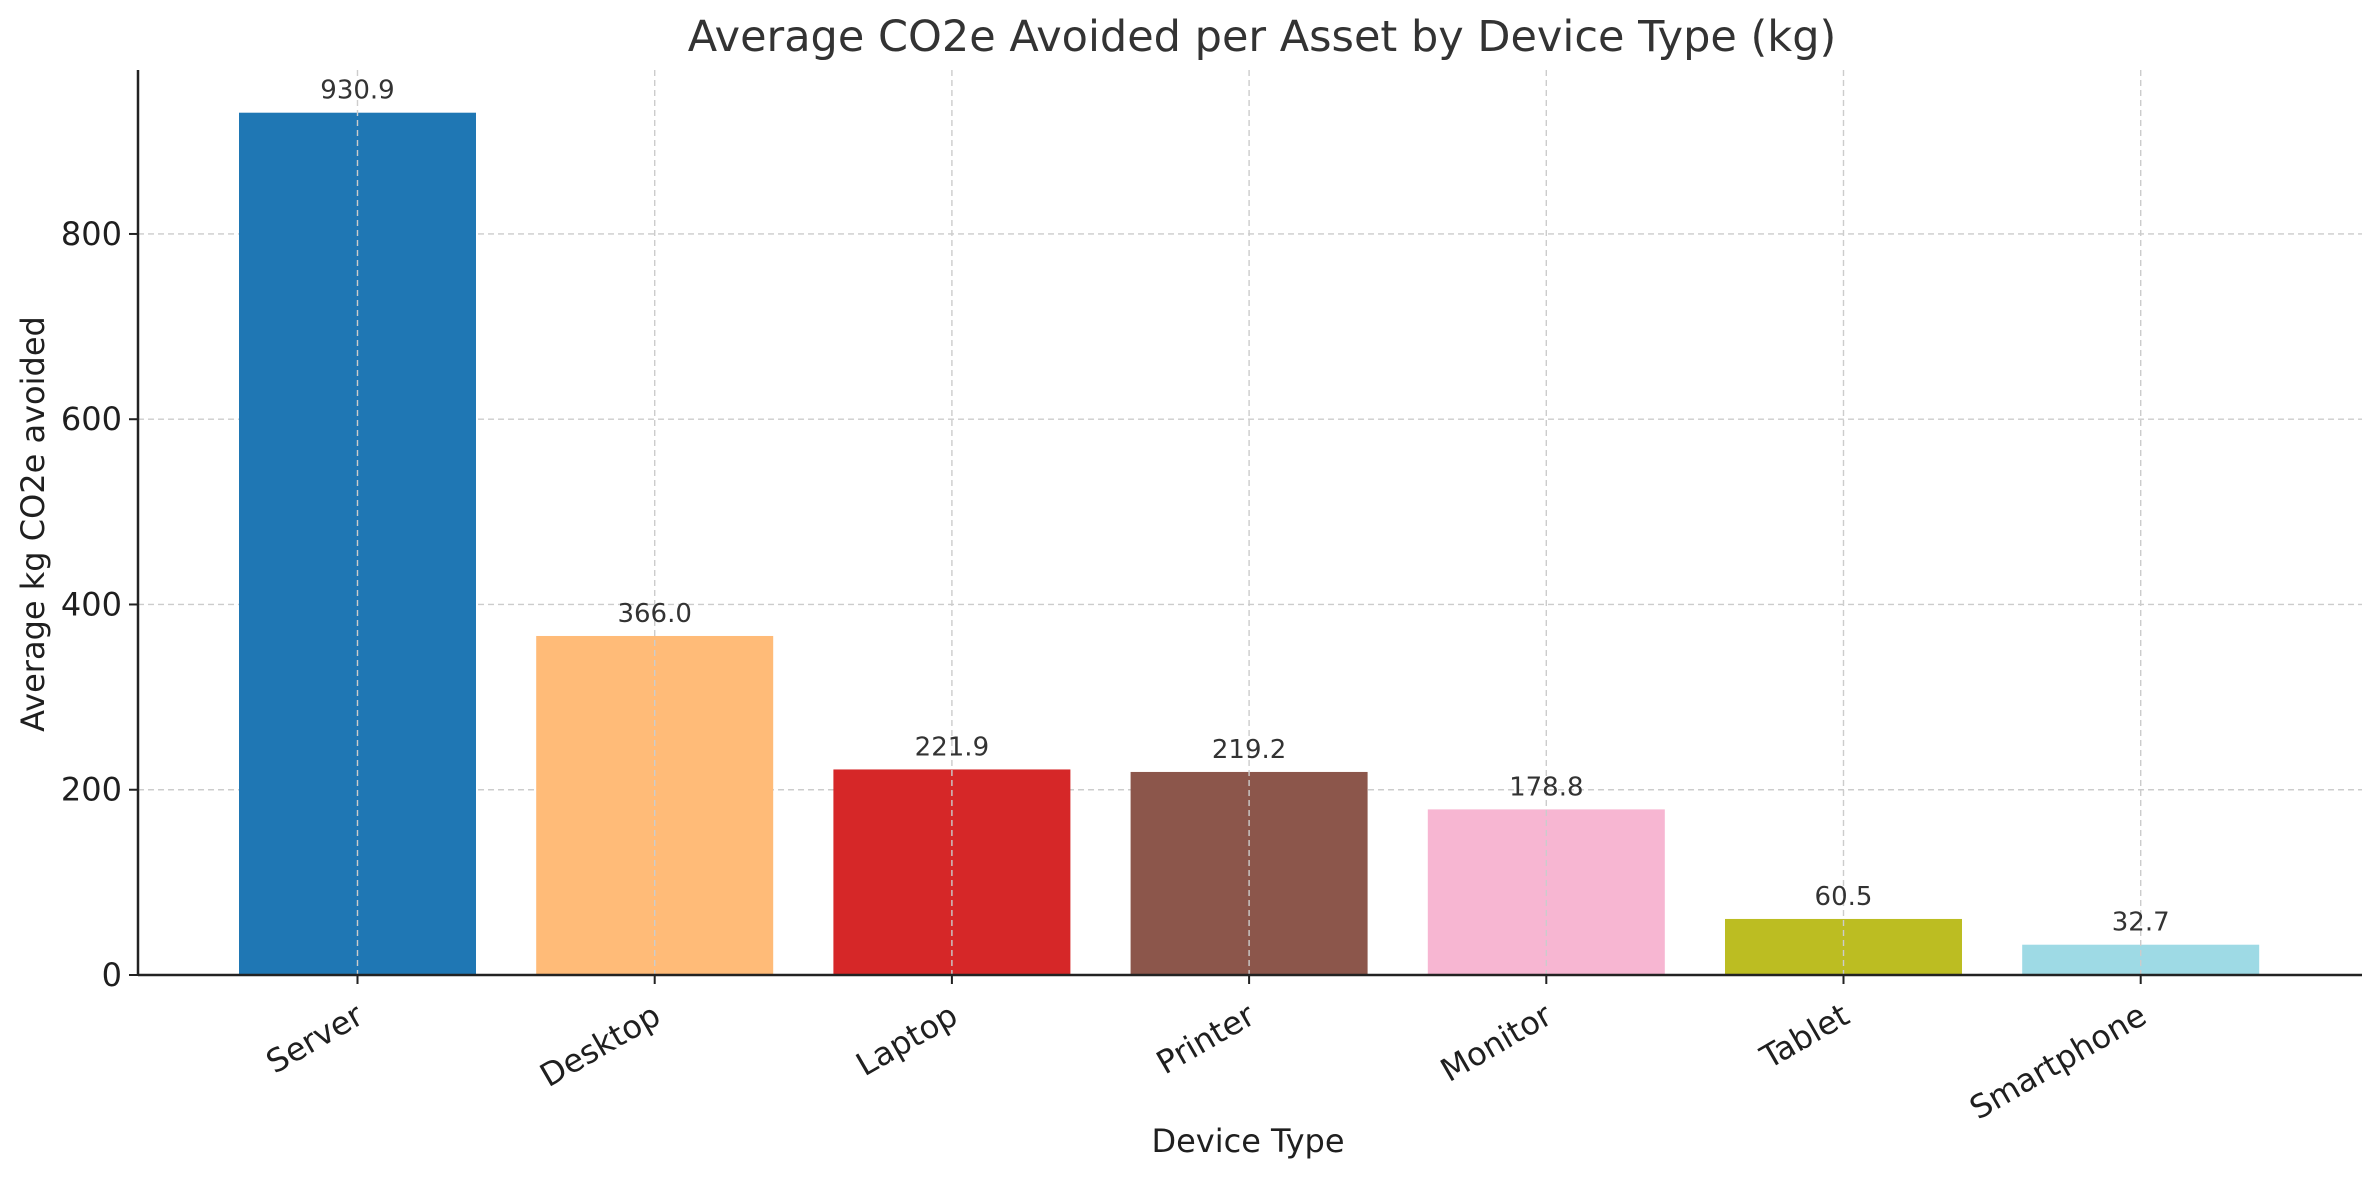 This screenshot has width=2379, height=1180. What do you see at coordinates (91, 419) in the screenshot?
I see `y-tick-label: 600` at bounding box center [91, 419].